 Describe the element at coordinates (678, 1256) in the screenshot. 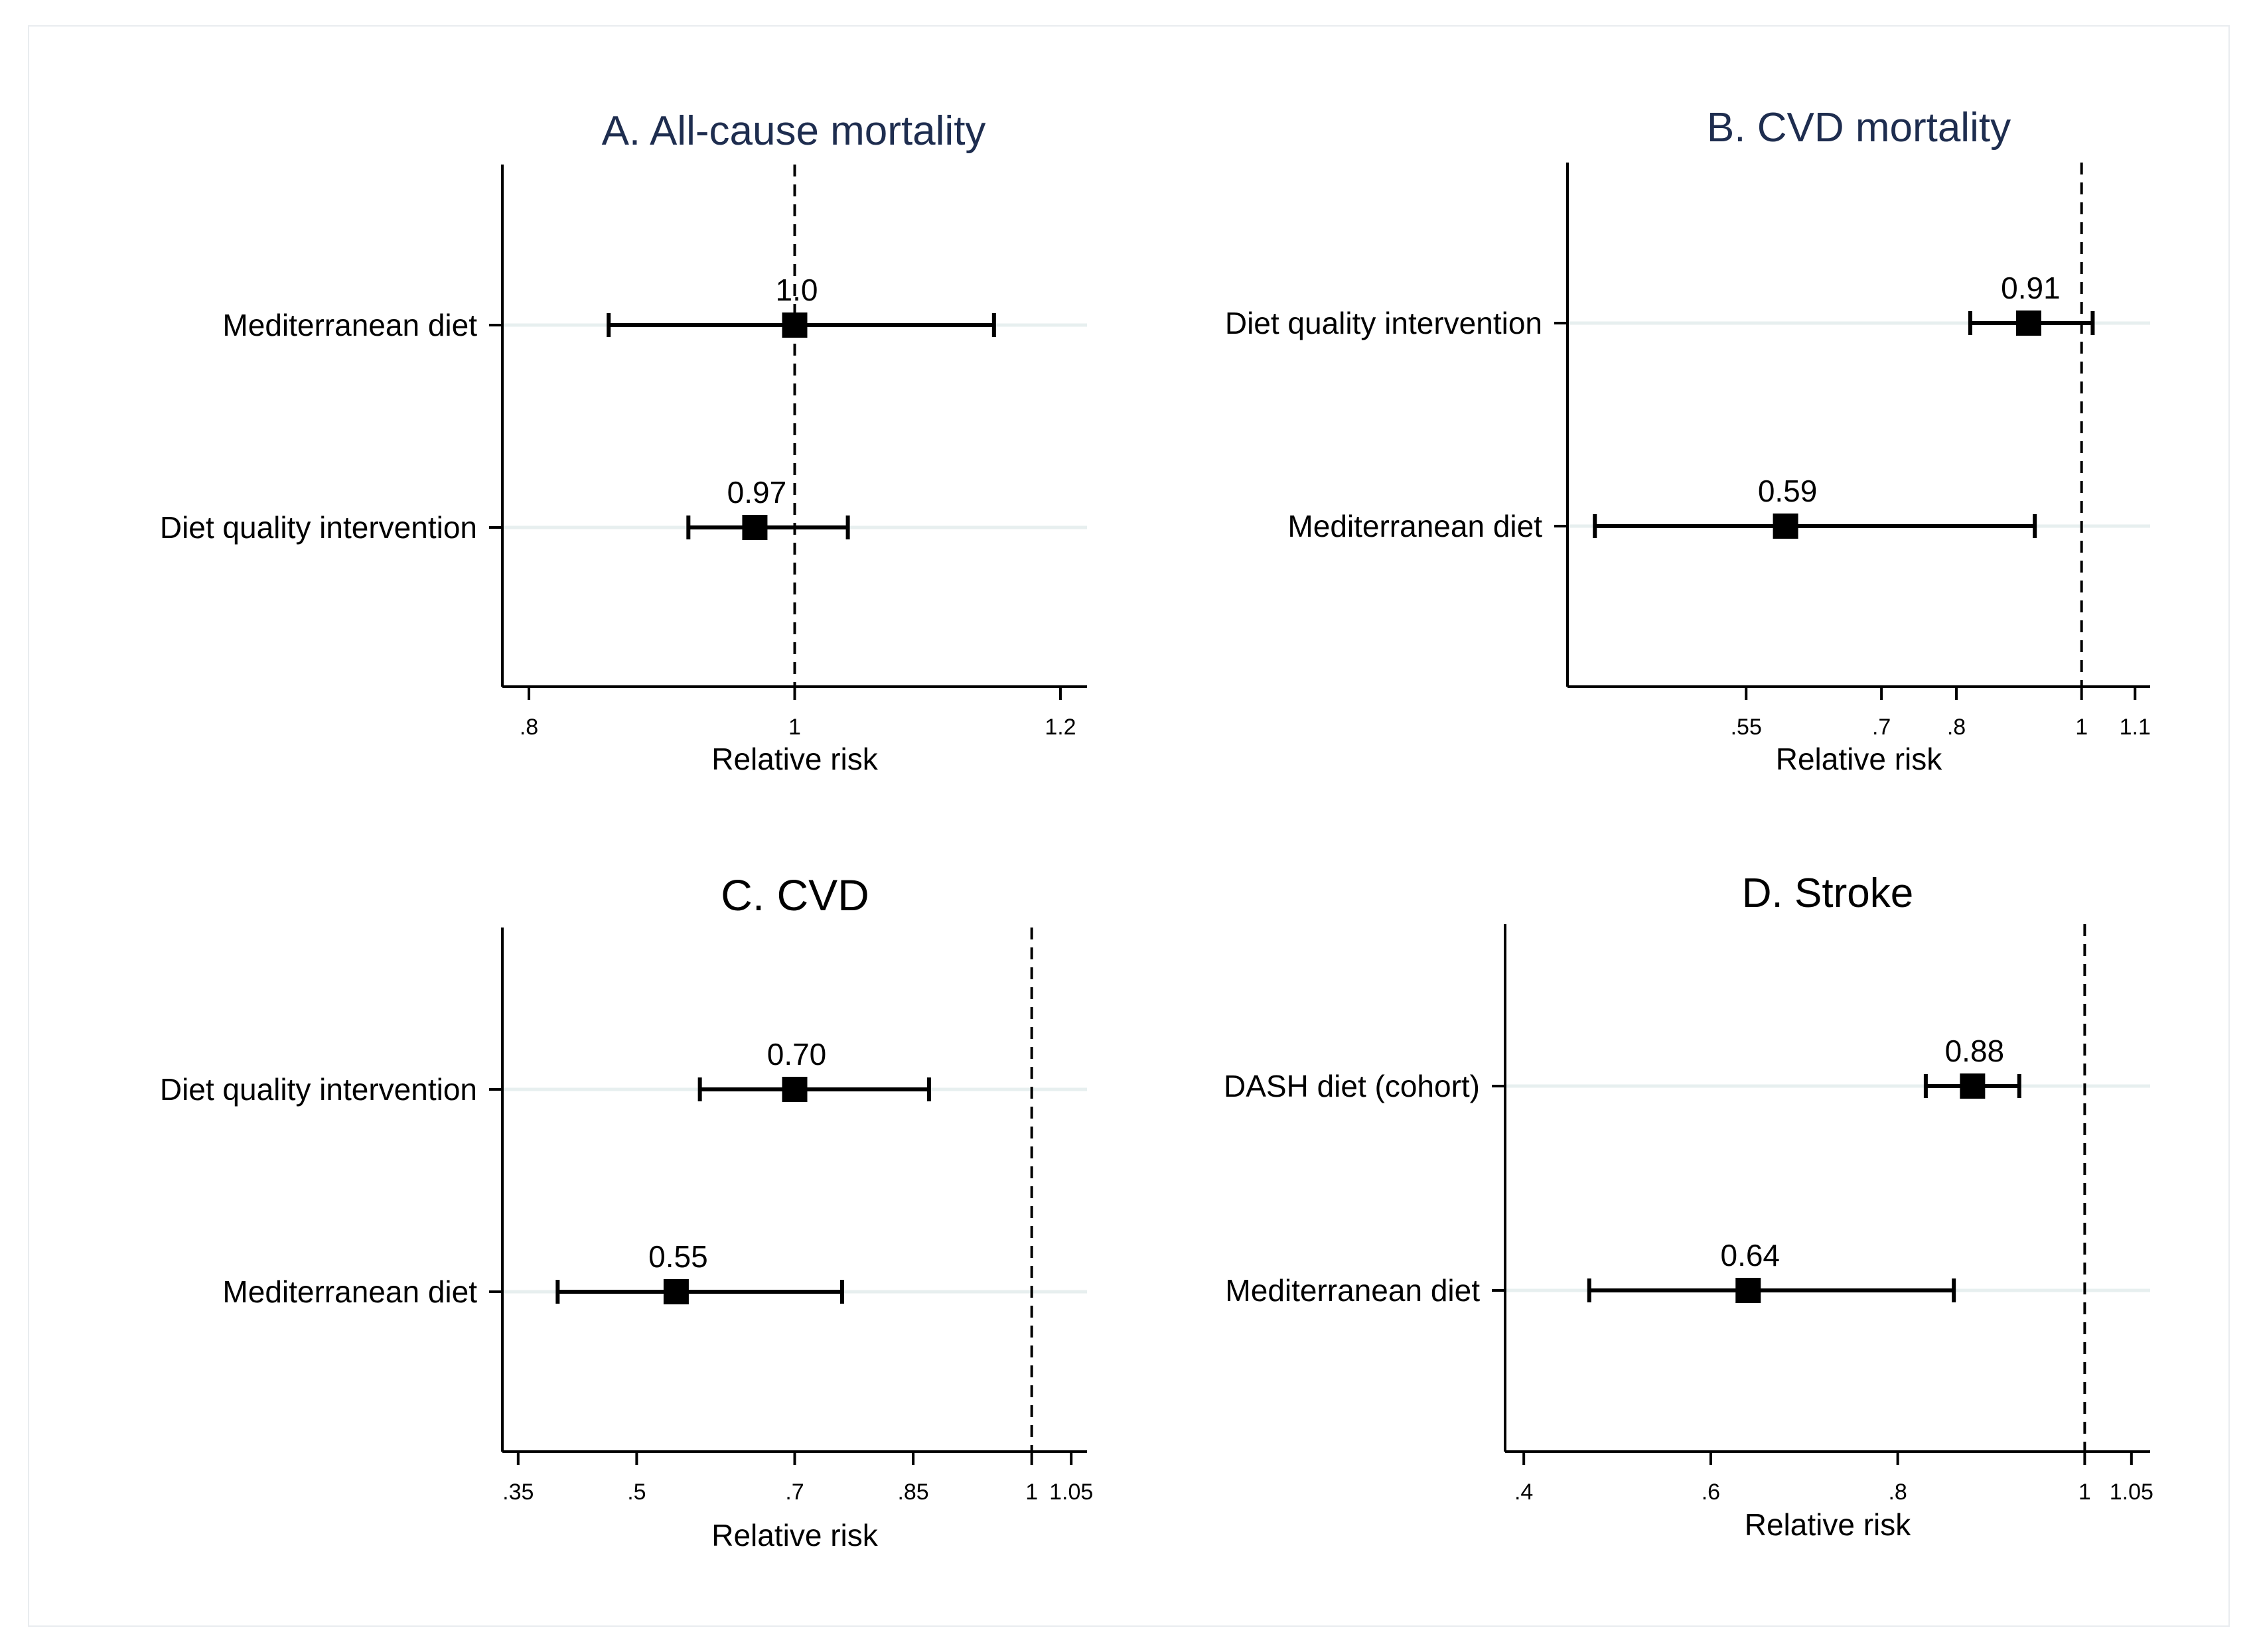

I see `point-value-label: 0.55` at that location.